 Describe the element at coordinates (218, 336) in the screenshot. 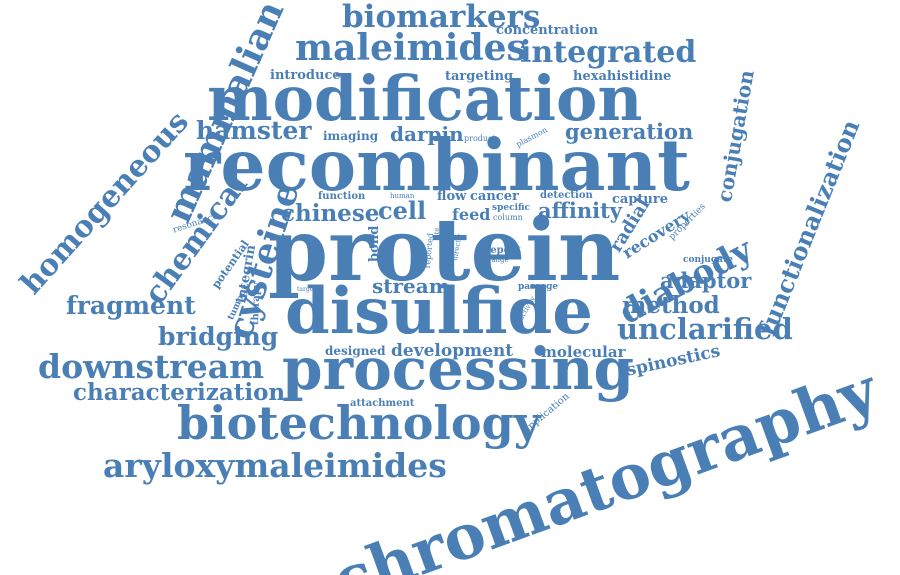

I see `word-bridging: bridging` at that location.